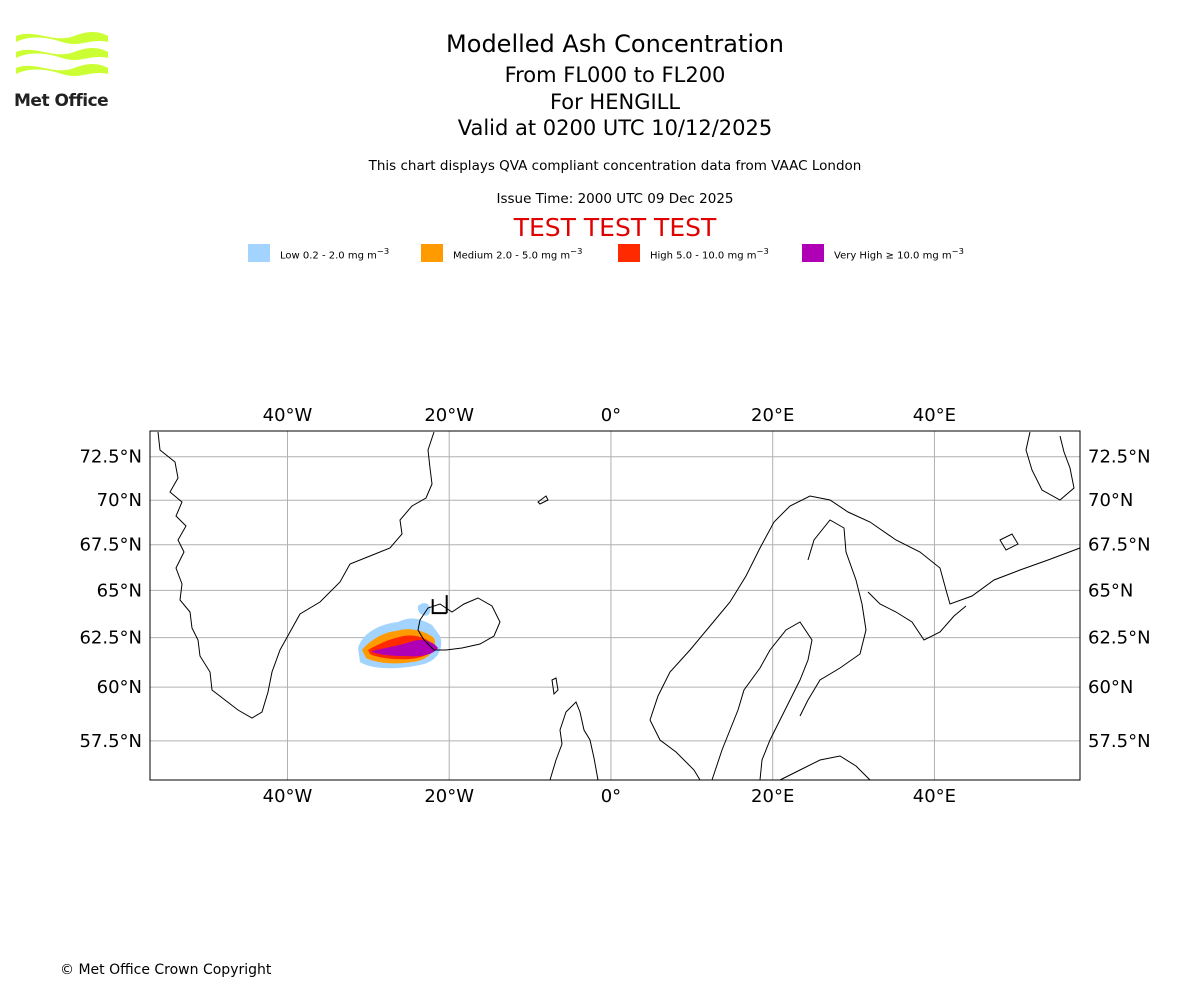  I want to click on met-office-logo-text: Met Office, so click(61, 101).